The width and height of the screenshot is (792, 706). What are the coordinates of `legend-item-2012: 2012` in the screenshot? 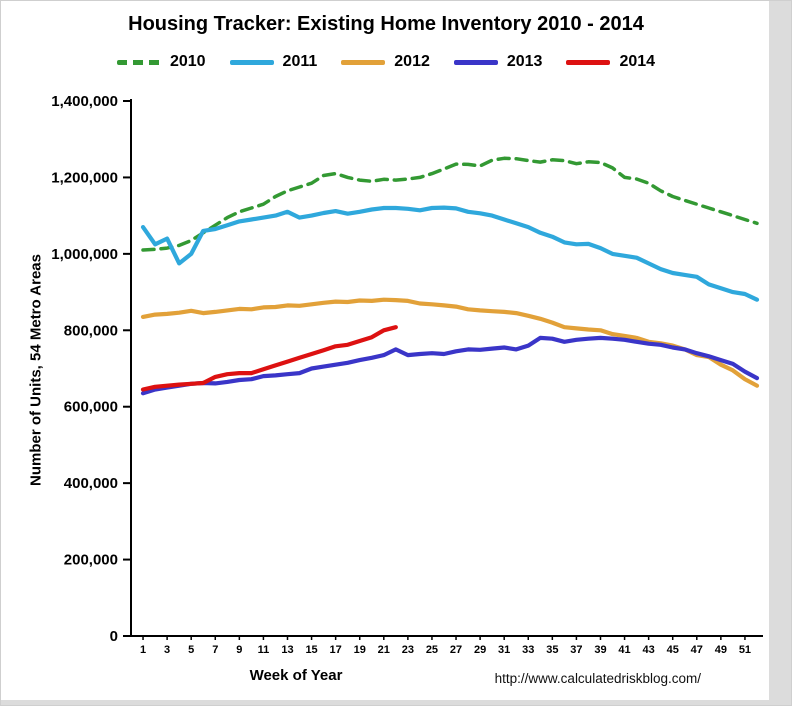 It's located at (385, 62).